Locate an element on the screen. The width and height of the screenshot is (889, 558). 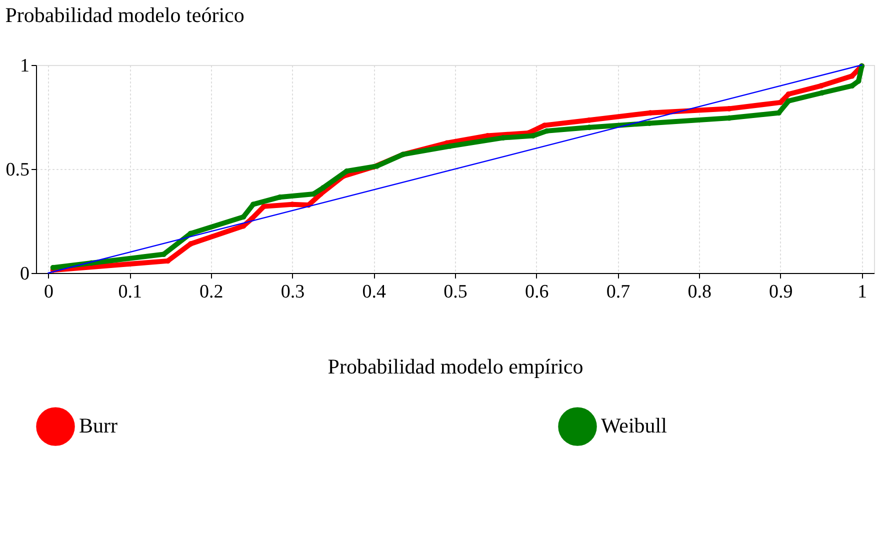
x-tick-label: 0.4 is located at coordinates (374, 292).